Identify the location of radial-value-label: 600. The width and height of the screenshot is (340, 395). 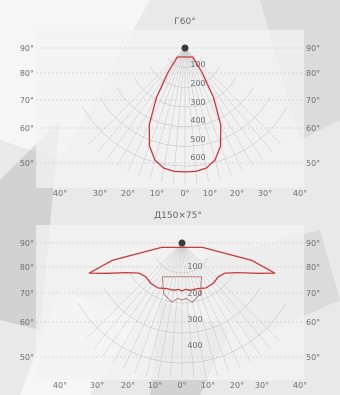
(197, 157).